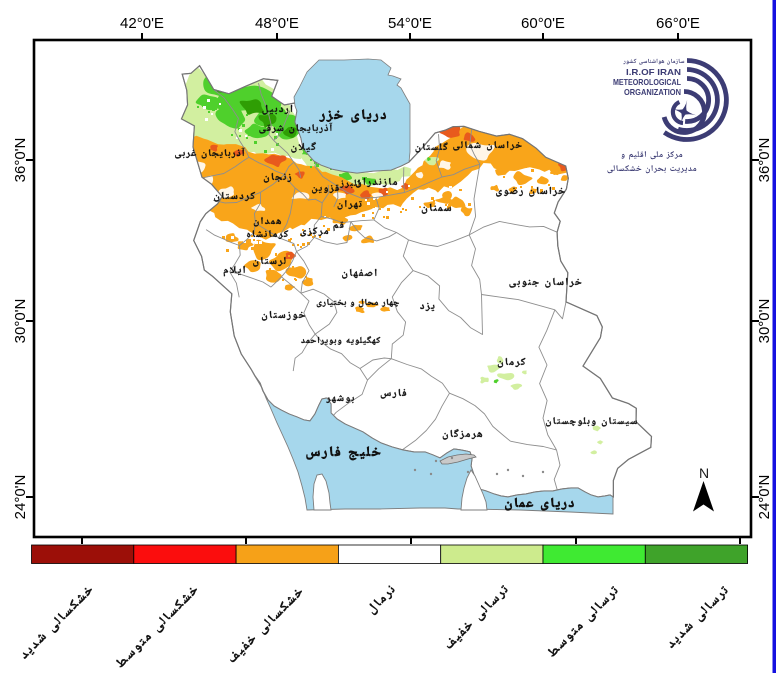  What do you see at coordinates (543, 23) in the screenshot?
I see `svg-text: 60°0'E` at bounding box center [543, 23].